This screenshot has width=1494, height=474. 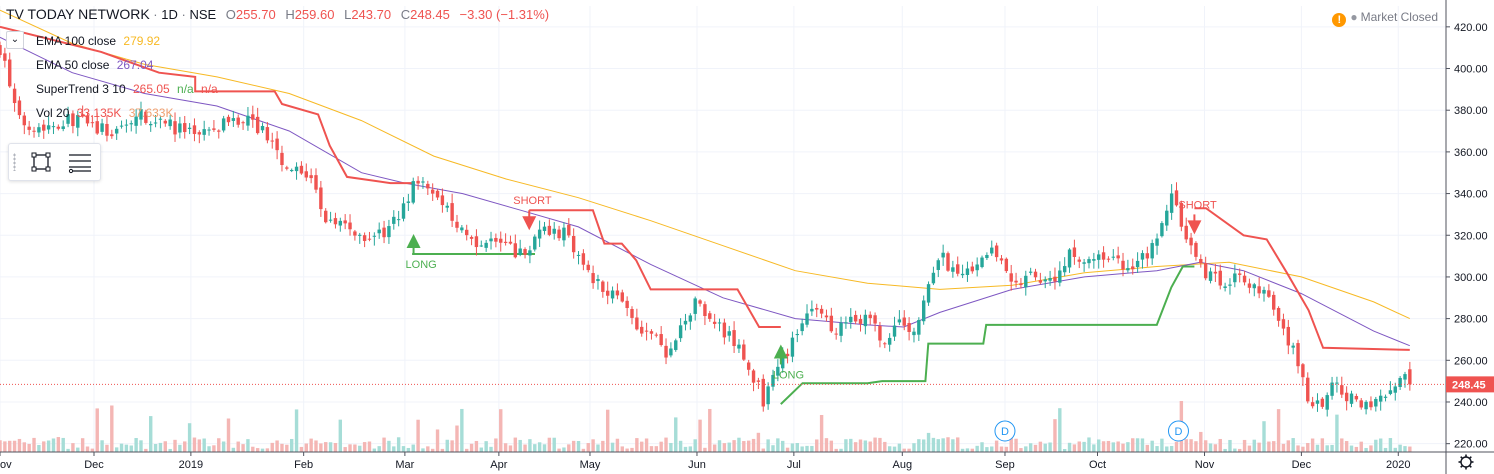 I want to click on volume-value: 33.135K, so click(x=99, y=113).